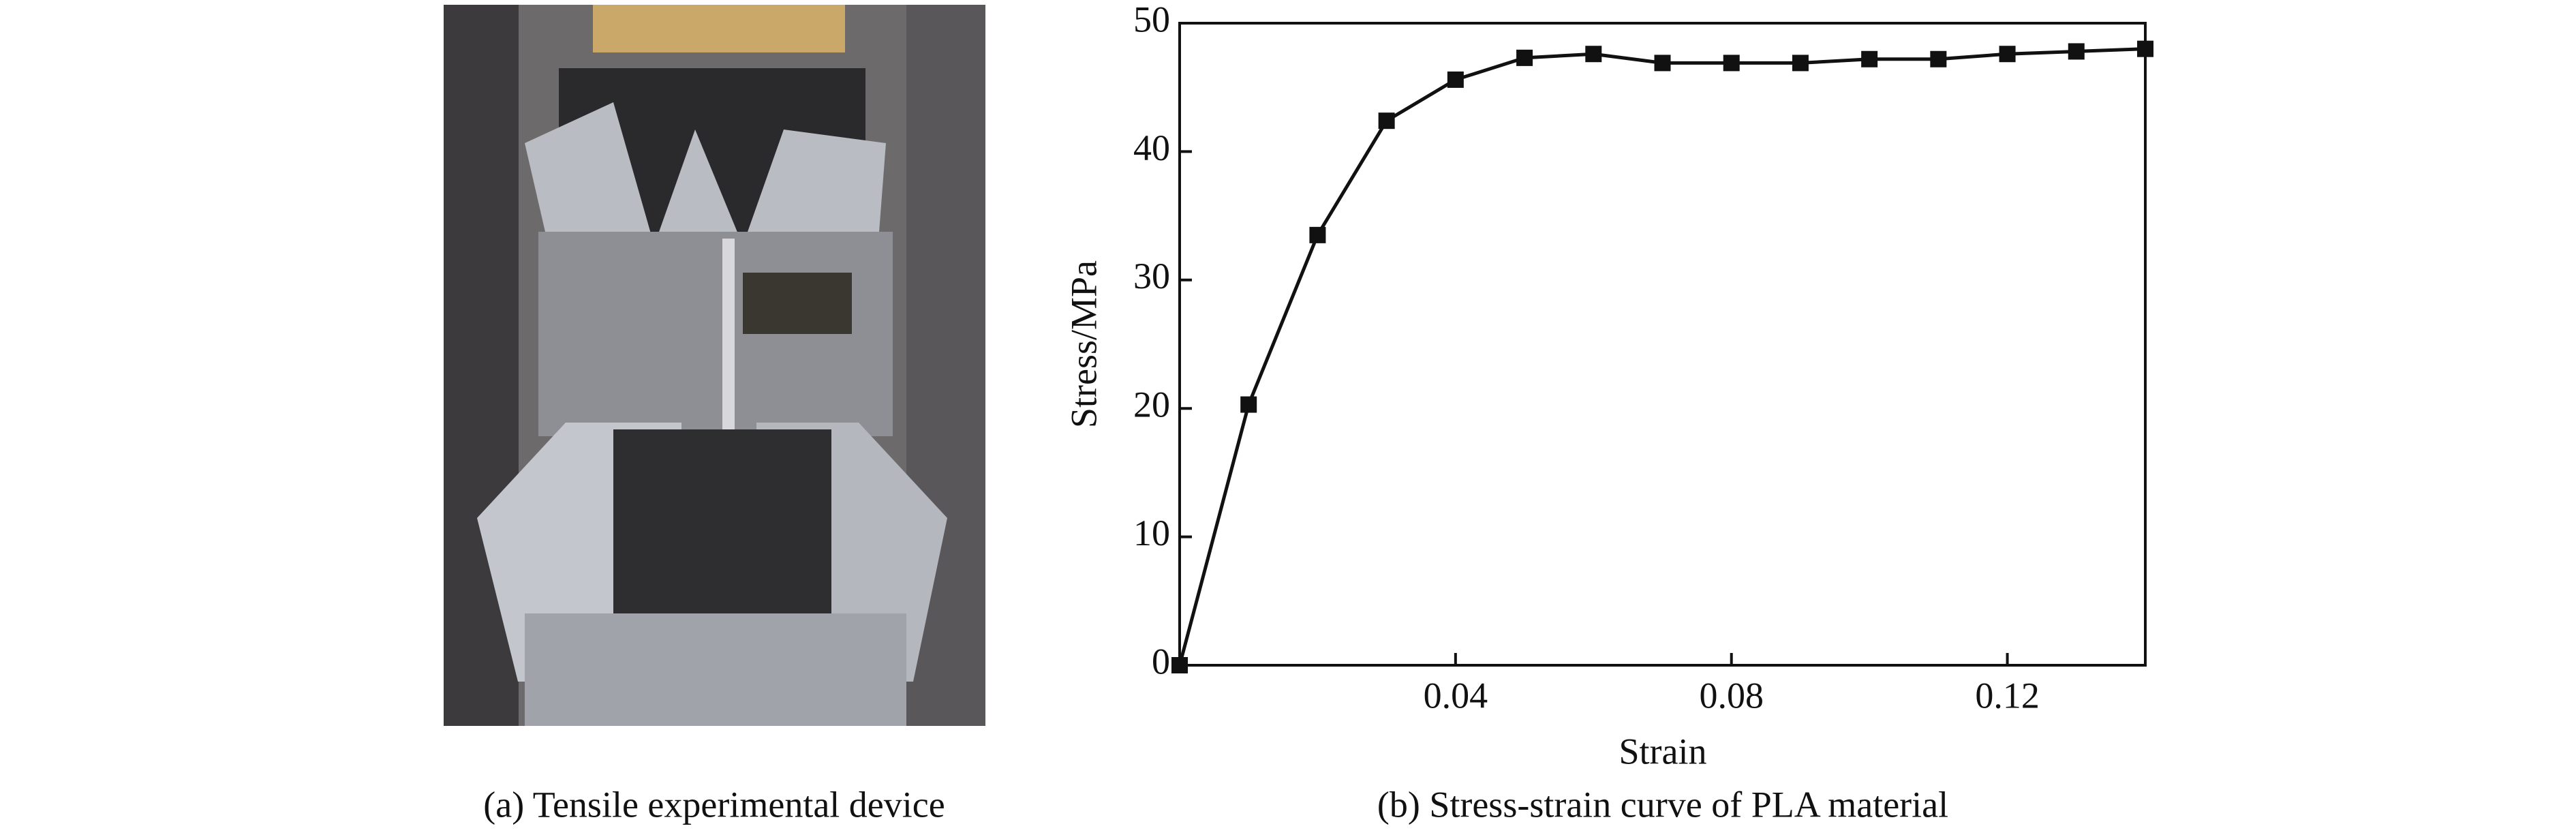 The width and height of the screenshot is (2576, 837). What do you see at coordinates (2007, 695) in the screenshot?
I see `x-tick-label: 0.12` at bounding box center [2007, 695].